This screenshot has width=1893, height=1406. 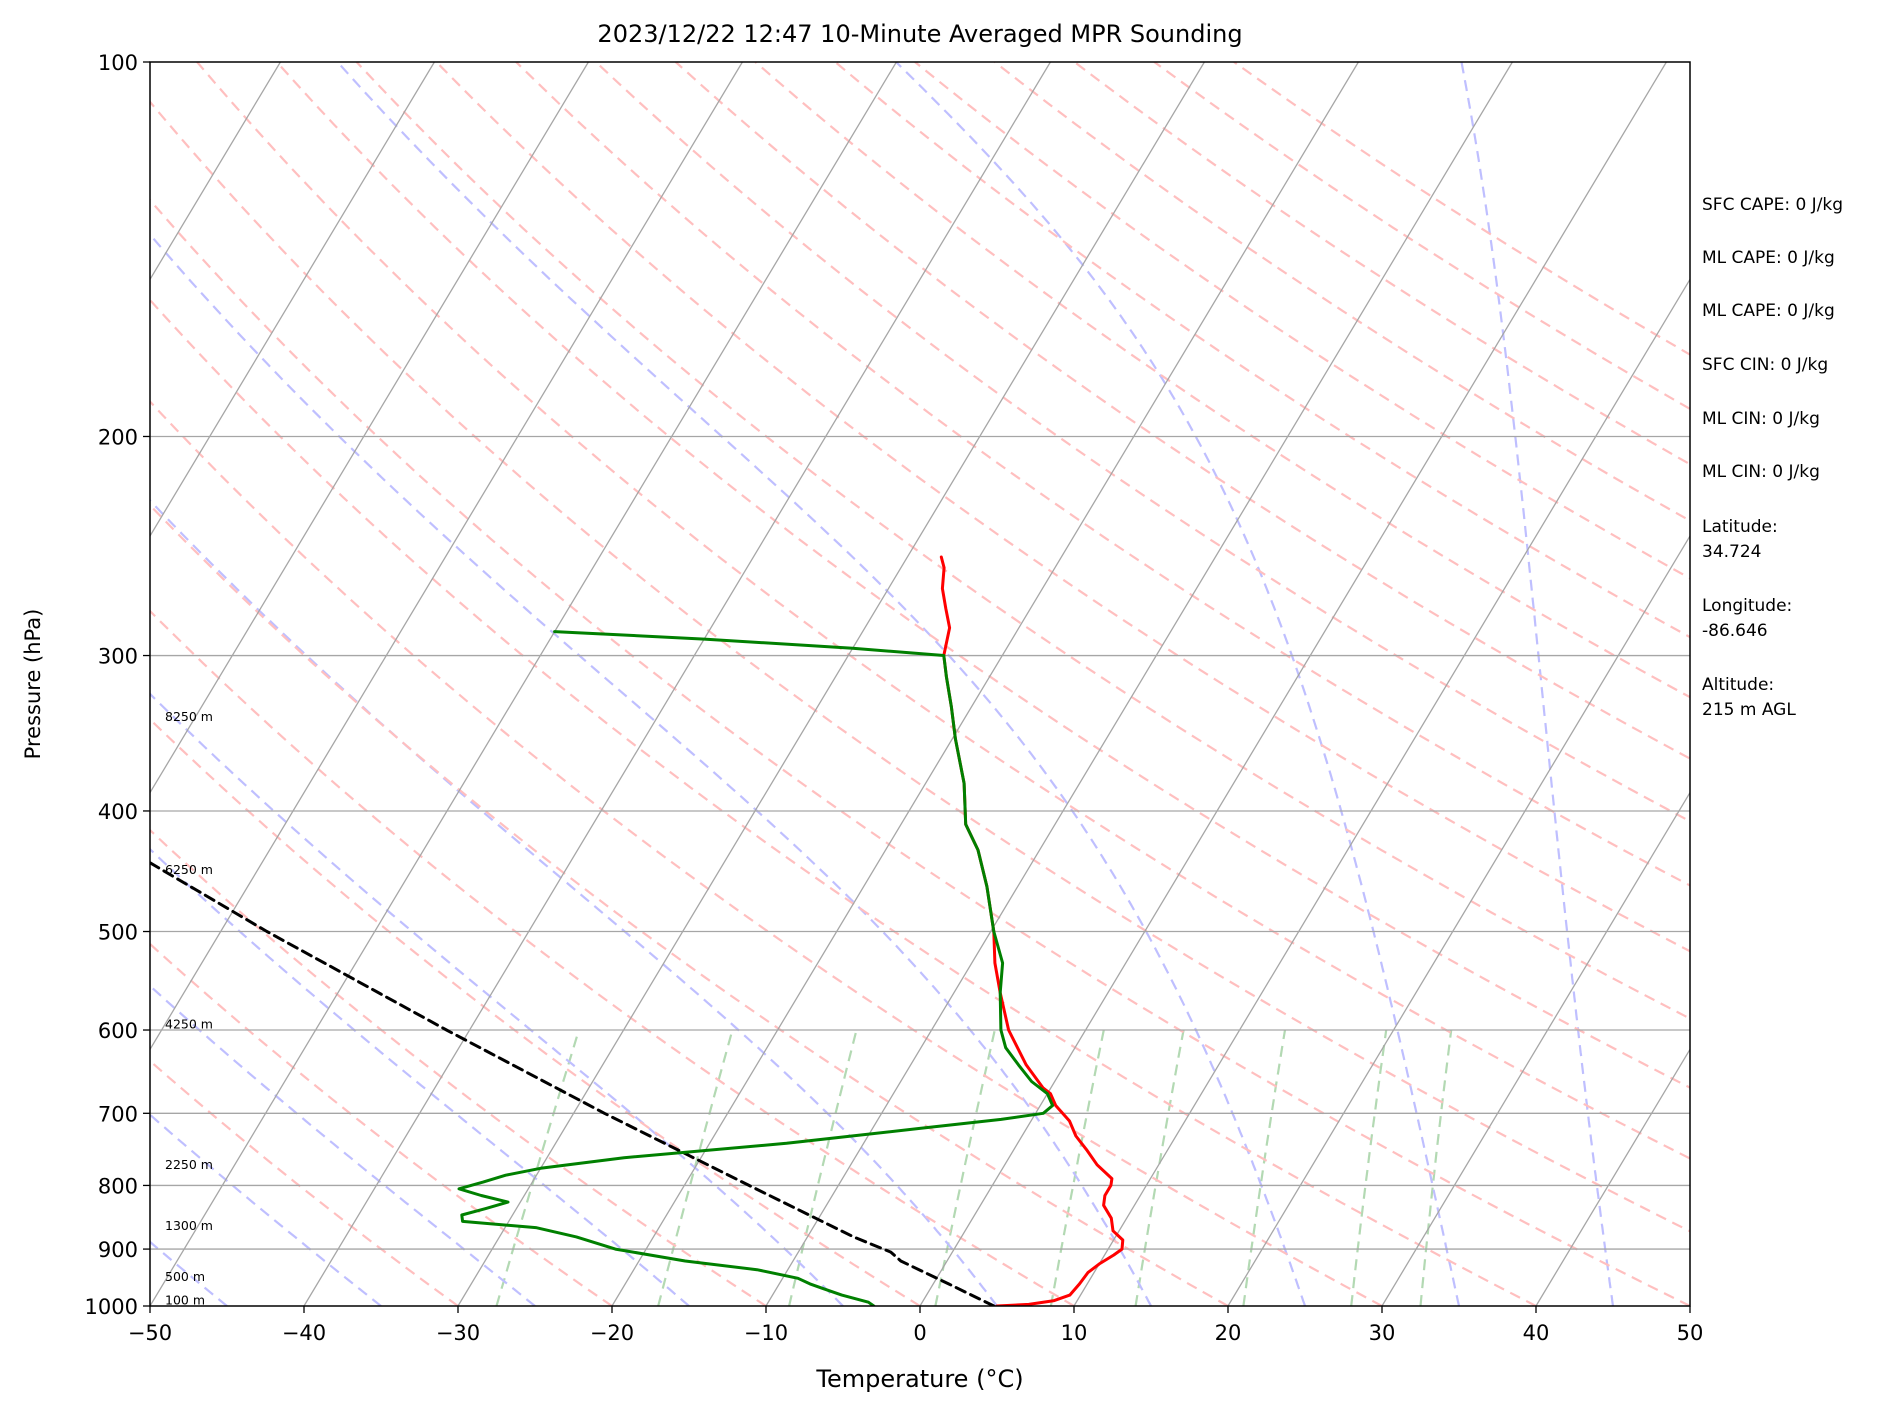 I want to click on altitude-value: 215 m AGL, so click(x=1749, y=710).